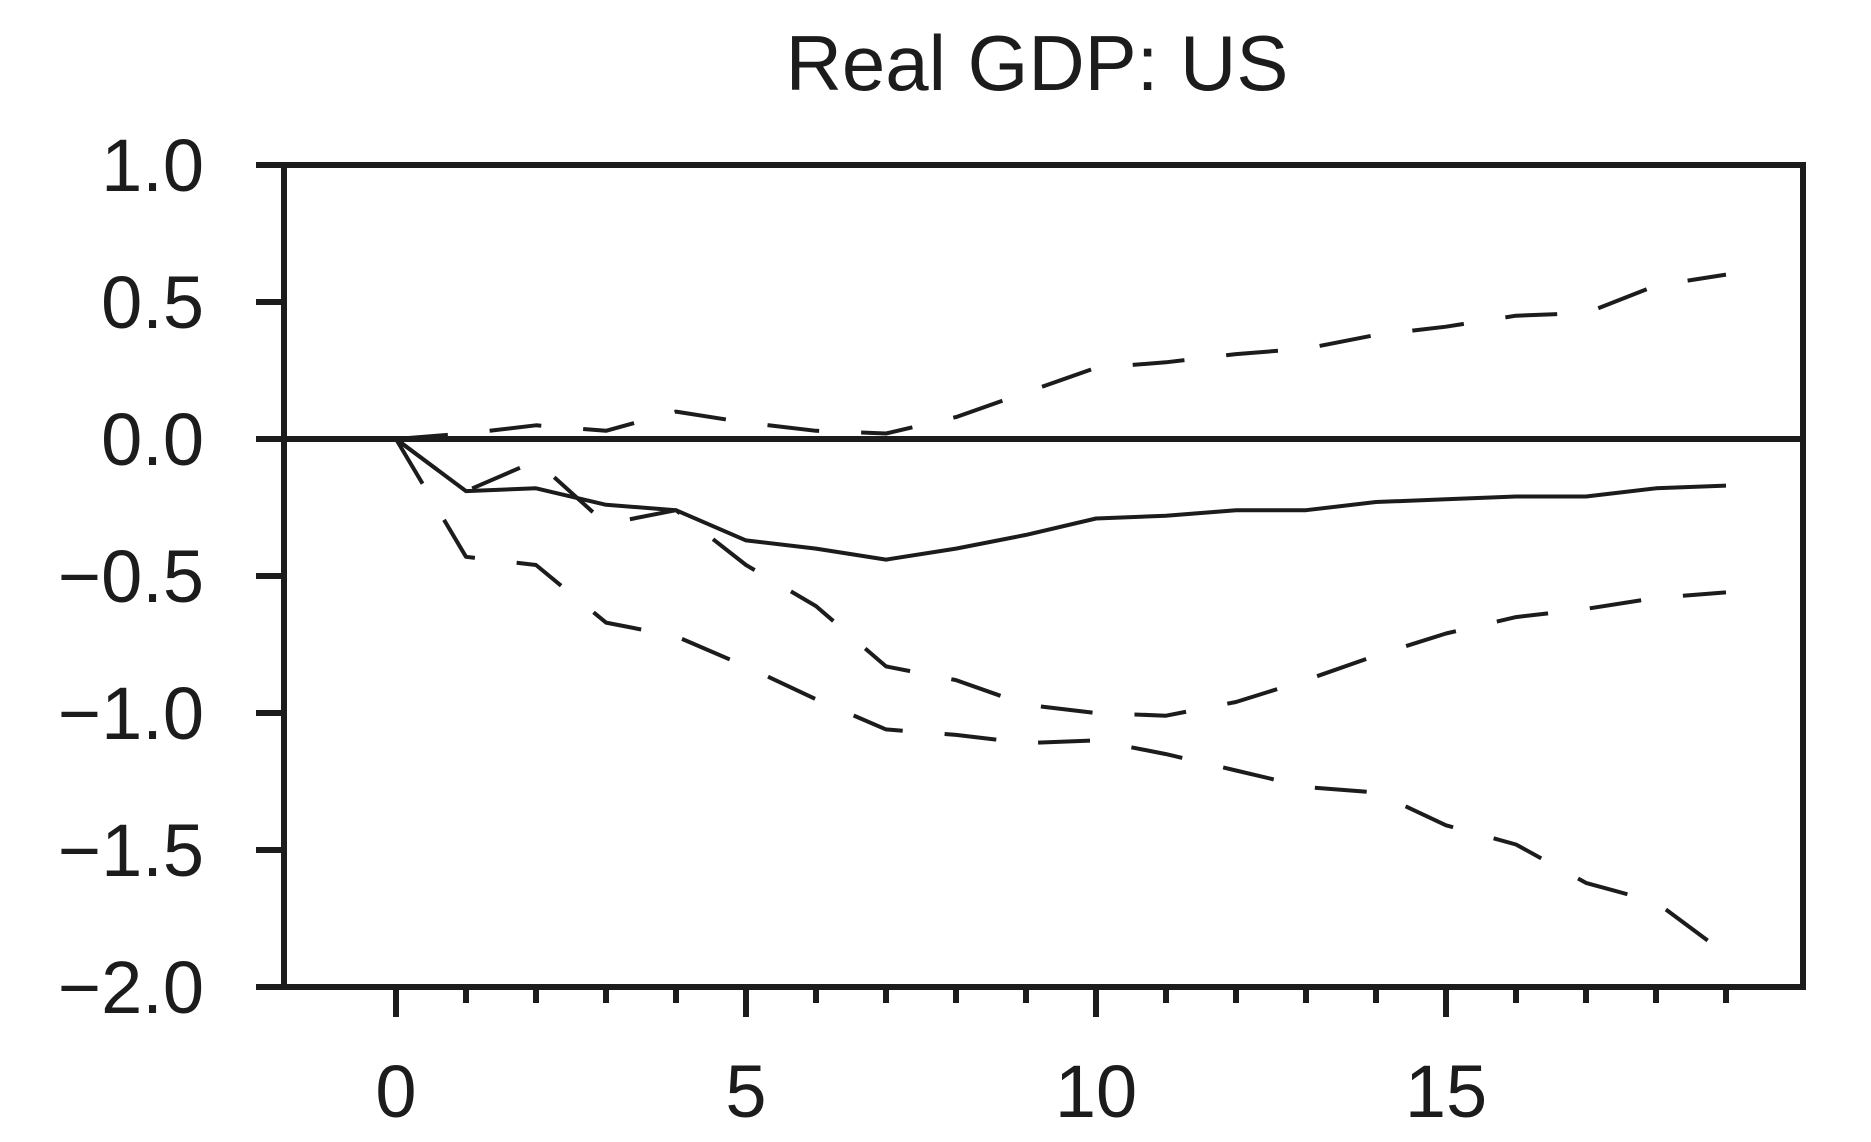  I want to click on y-axis: 1.0 0.5 0.0 −0.5 −1.0 −1.5 −2.0, so click(171, 576).